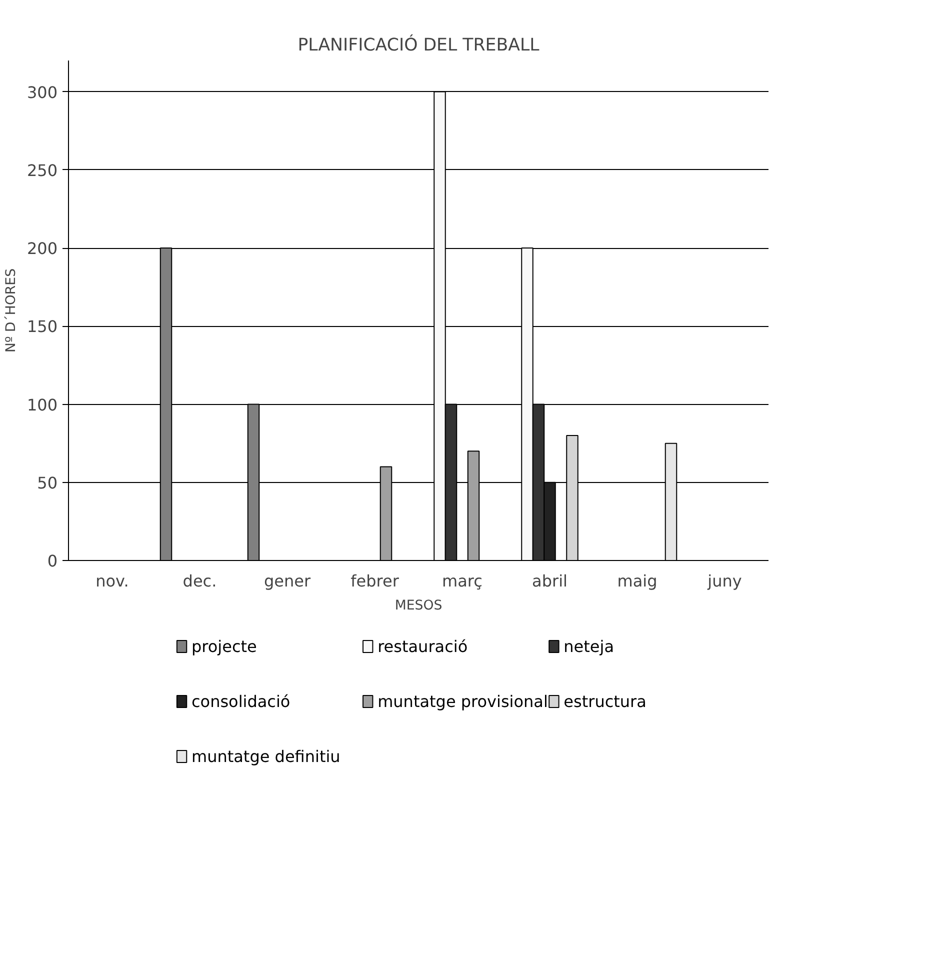  I want to click on y-tick-label: 250, so click(42, 170).